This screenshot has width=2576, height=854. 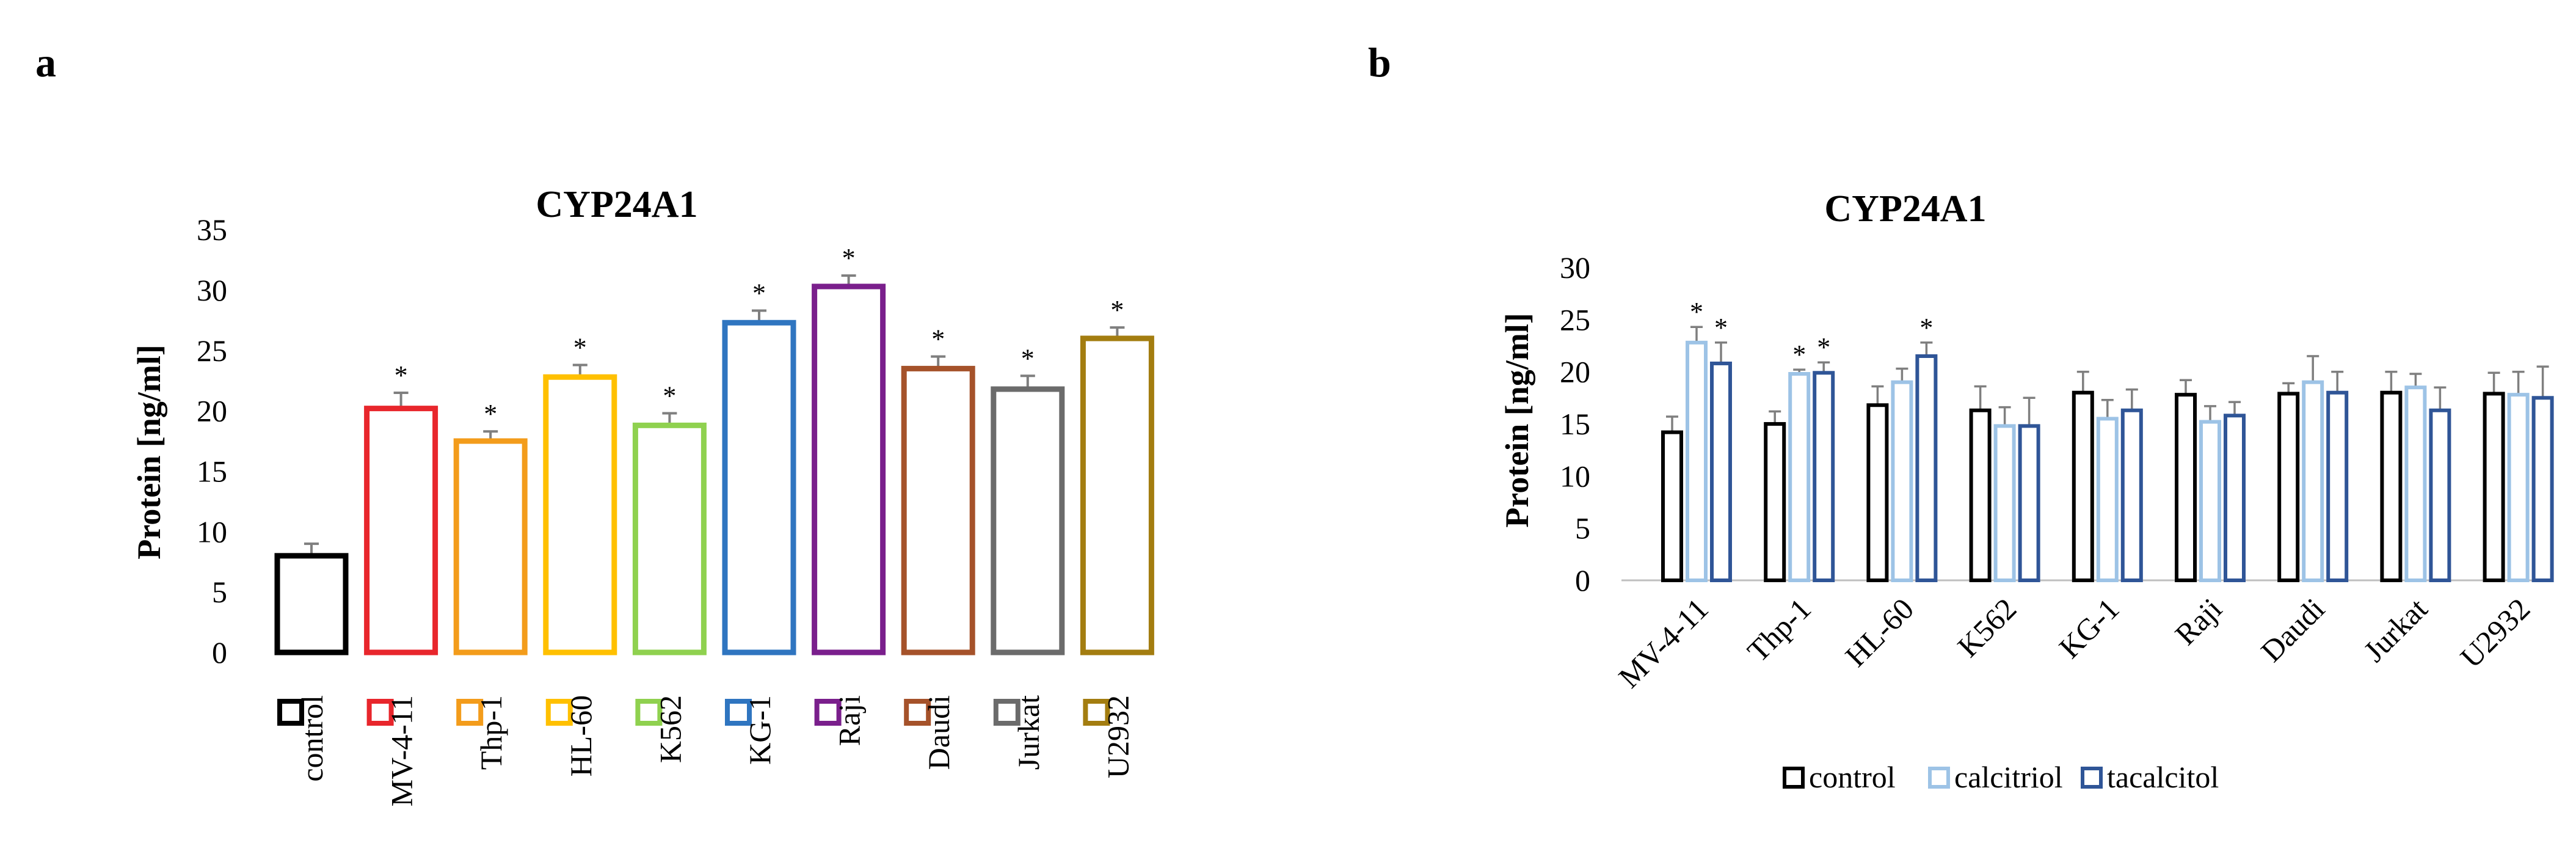 I want to click on panel-b-y-tick-30: 30, so click(x=1575, y=267).